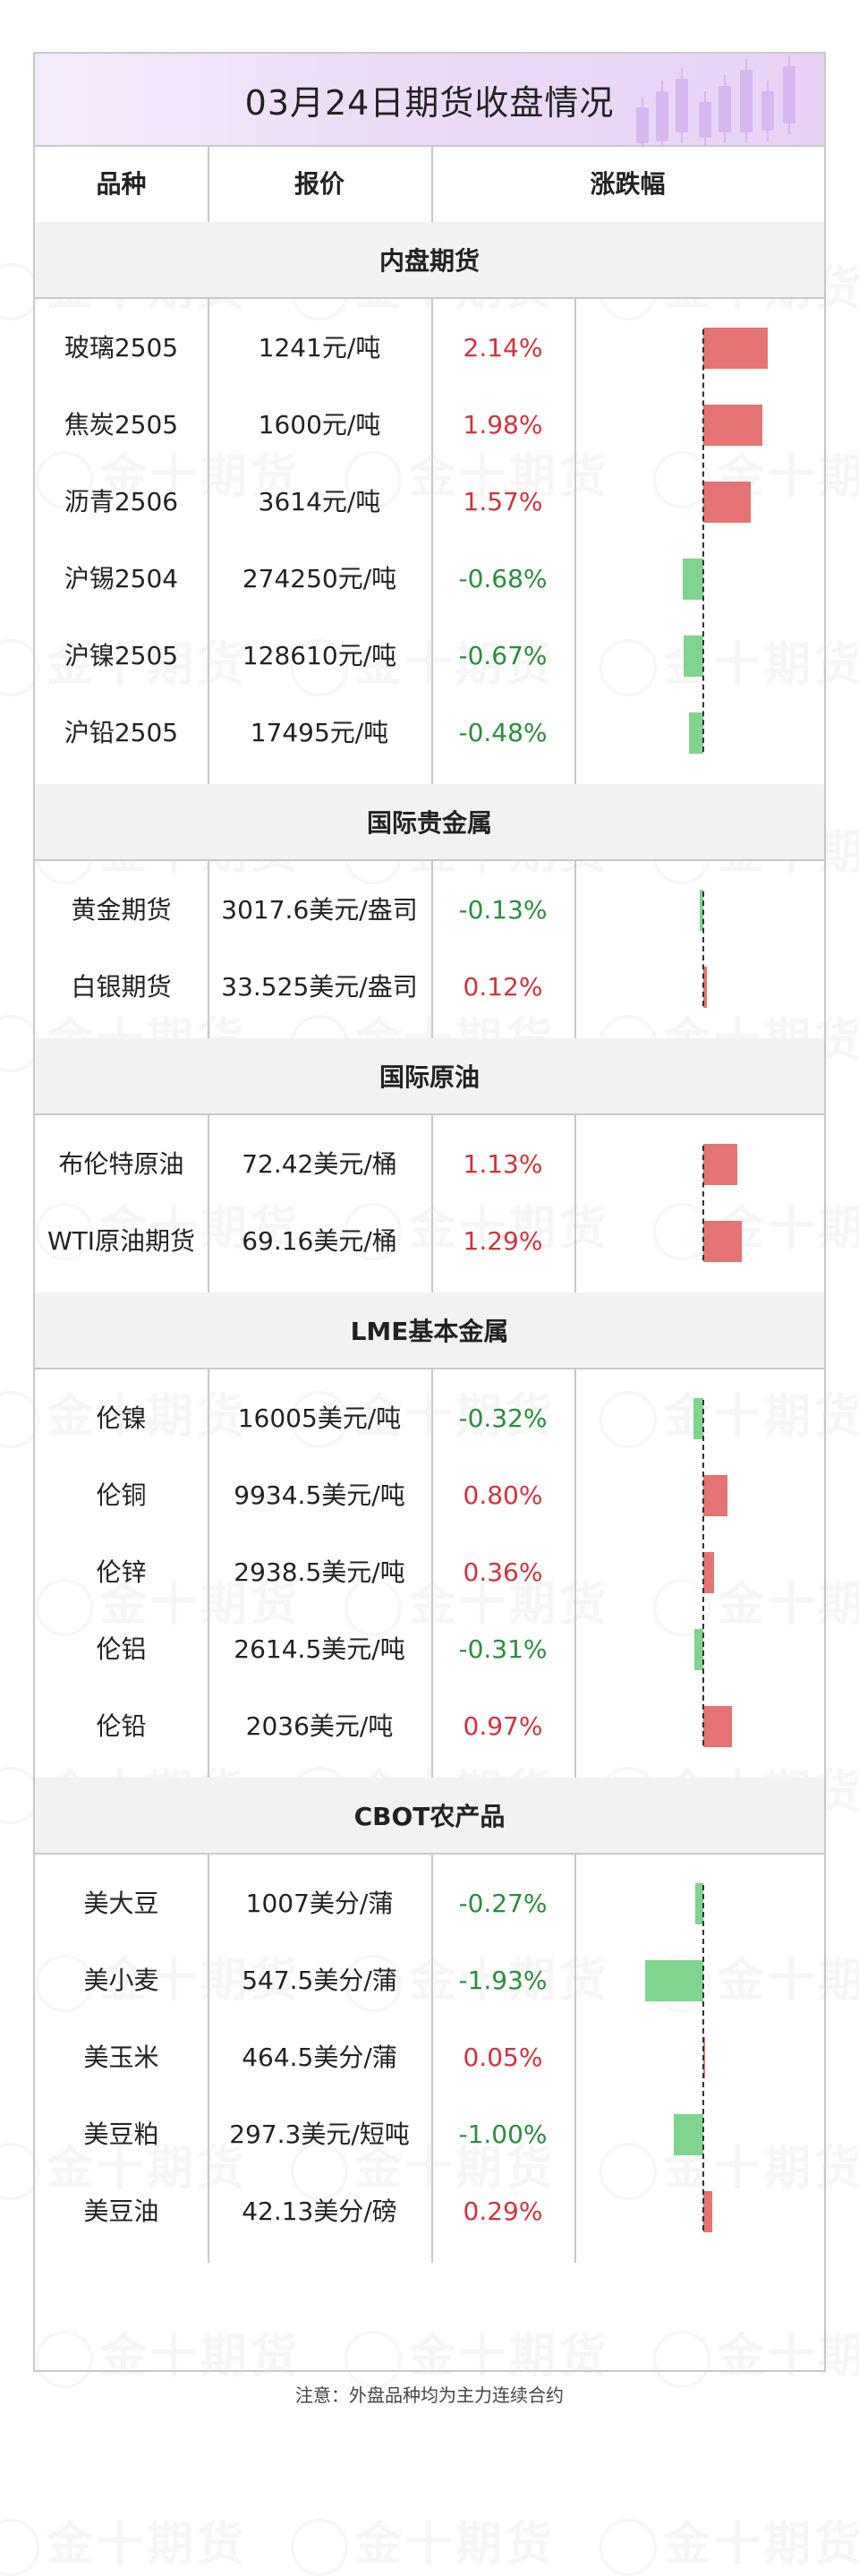  What do you see at coordinates (121, 987) in the screenshot?
I see `variety-name: 白银期货` at bounding box center [121, 987].